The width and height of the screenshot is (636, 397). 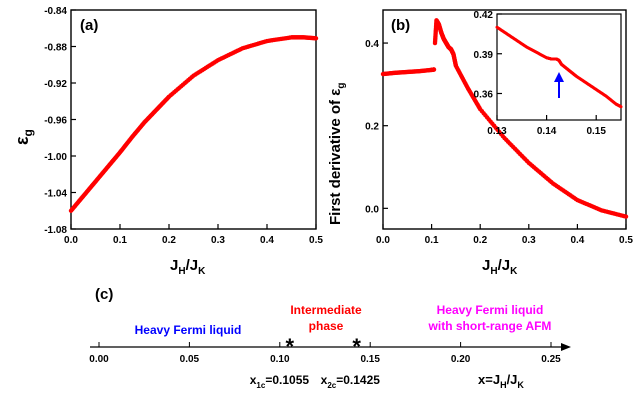 What do you see at coordinates (55, 121) in the screenshot?
I see `panel-a-ytick-label: -0.96` at bounding box center [55, 121].